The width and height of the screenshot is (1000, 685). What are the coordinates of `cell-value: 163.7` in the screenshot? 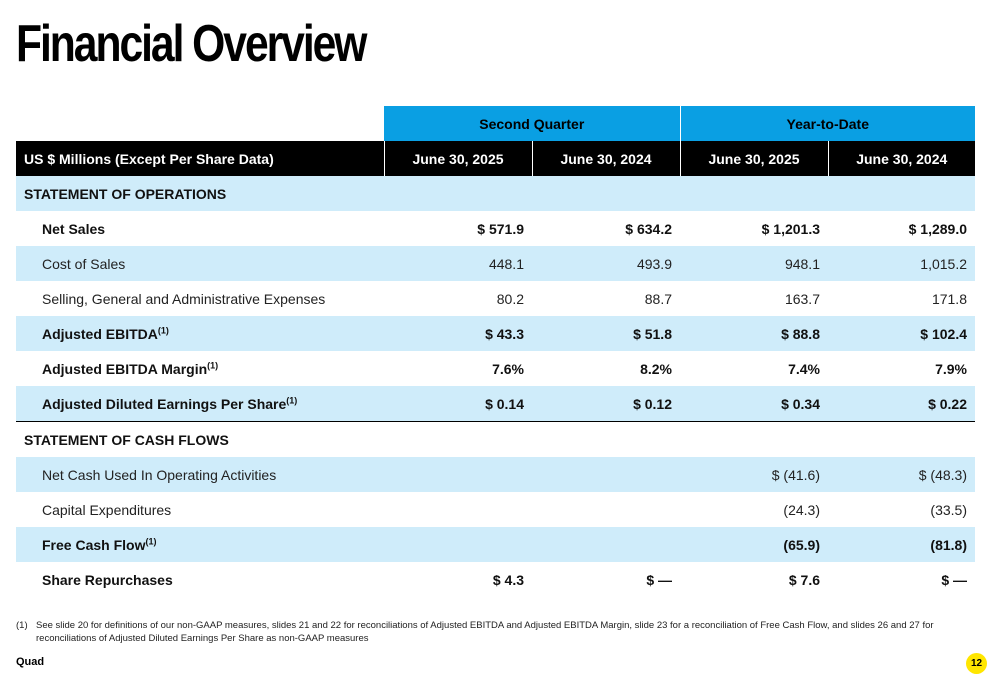 It's located at (754, 298).